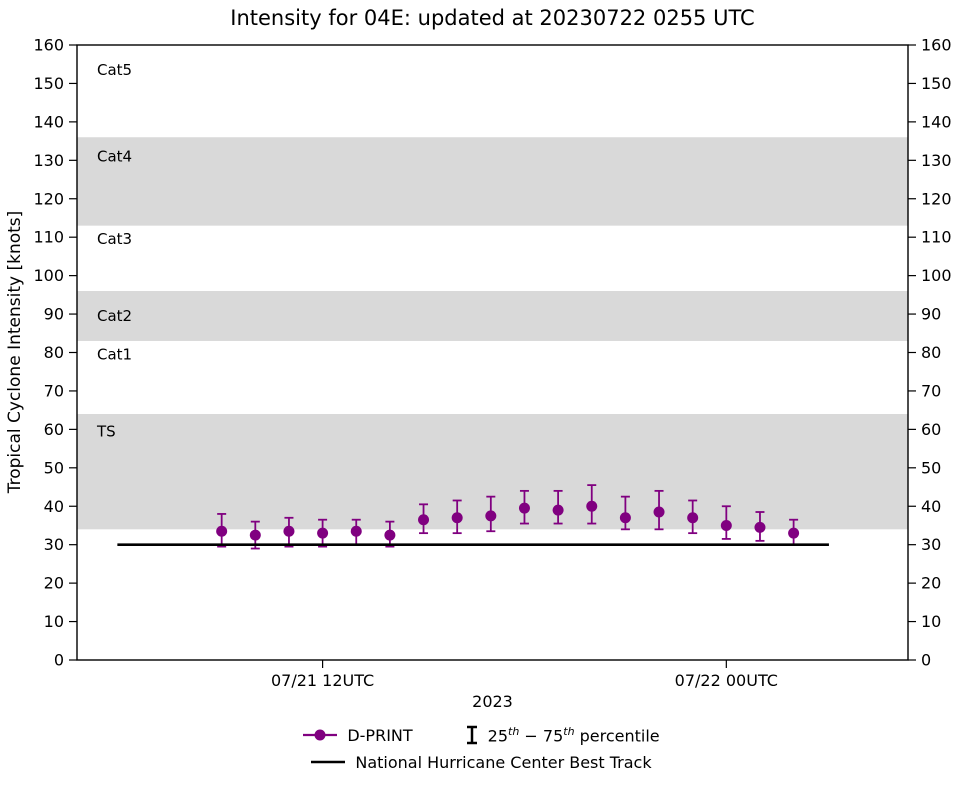 Image resolution: width=962 pixels, height=785 pixels. Describe the element at coordinates (931, 314) in the screenshot. I see `y-tick-label-right: 90` at that location.